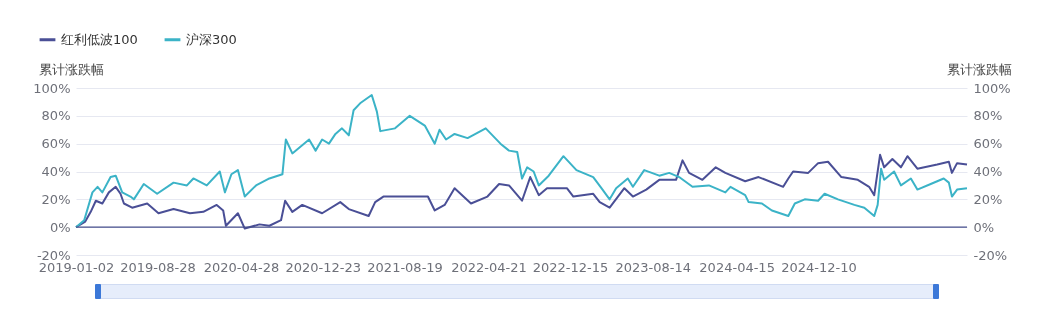  Describe the element at coordinates (992, 88) in the screenshot. I see `y2-tick-label: 100%` at that location.